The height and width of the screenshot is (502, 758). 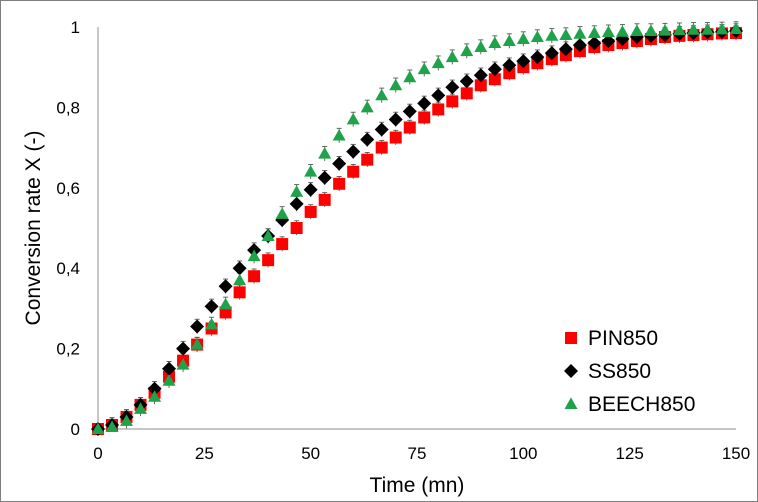 I want to click on y-tick-label: 0,4, so click(x=68, y=268).